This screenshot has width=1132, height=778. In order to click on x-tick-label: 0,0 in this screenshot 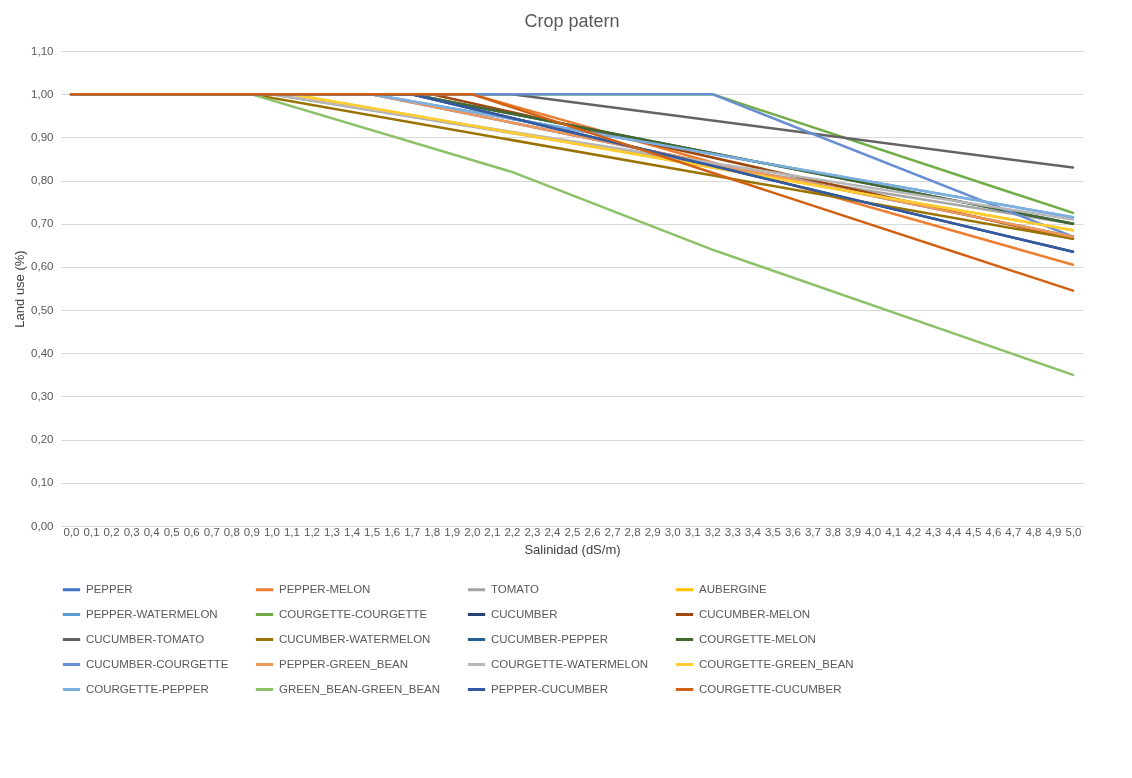, I will do `click(71, 531)`.